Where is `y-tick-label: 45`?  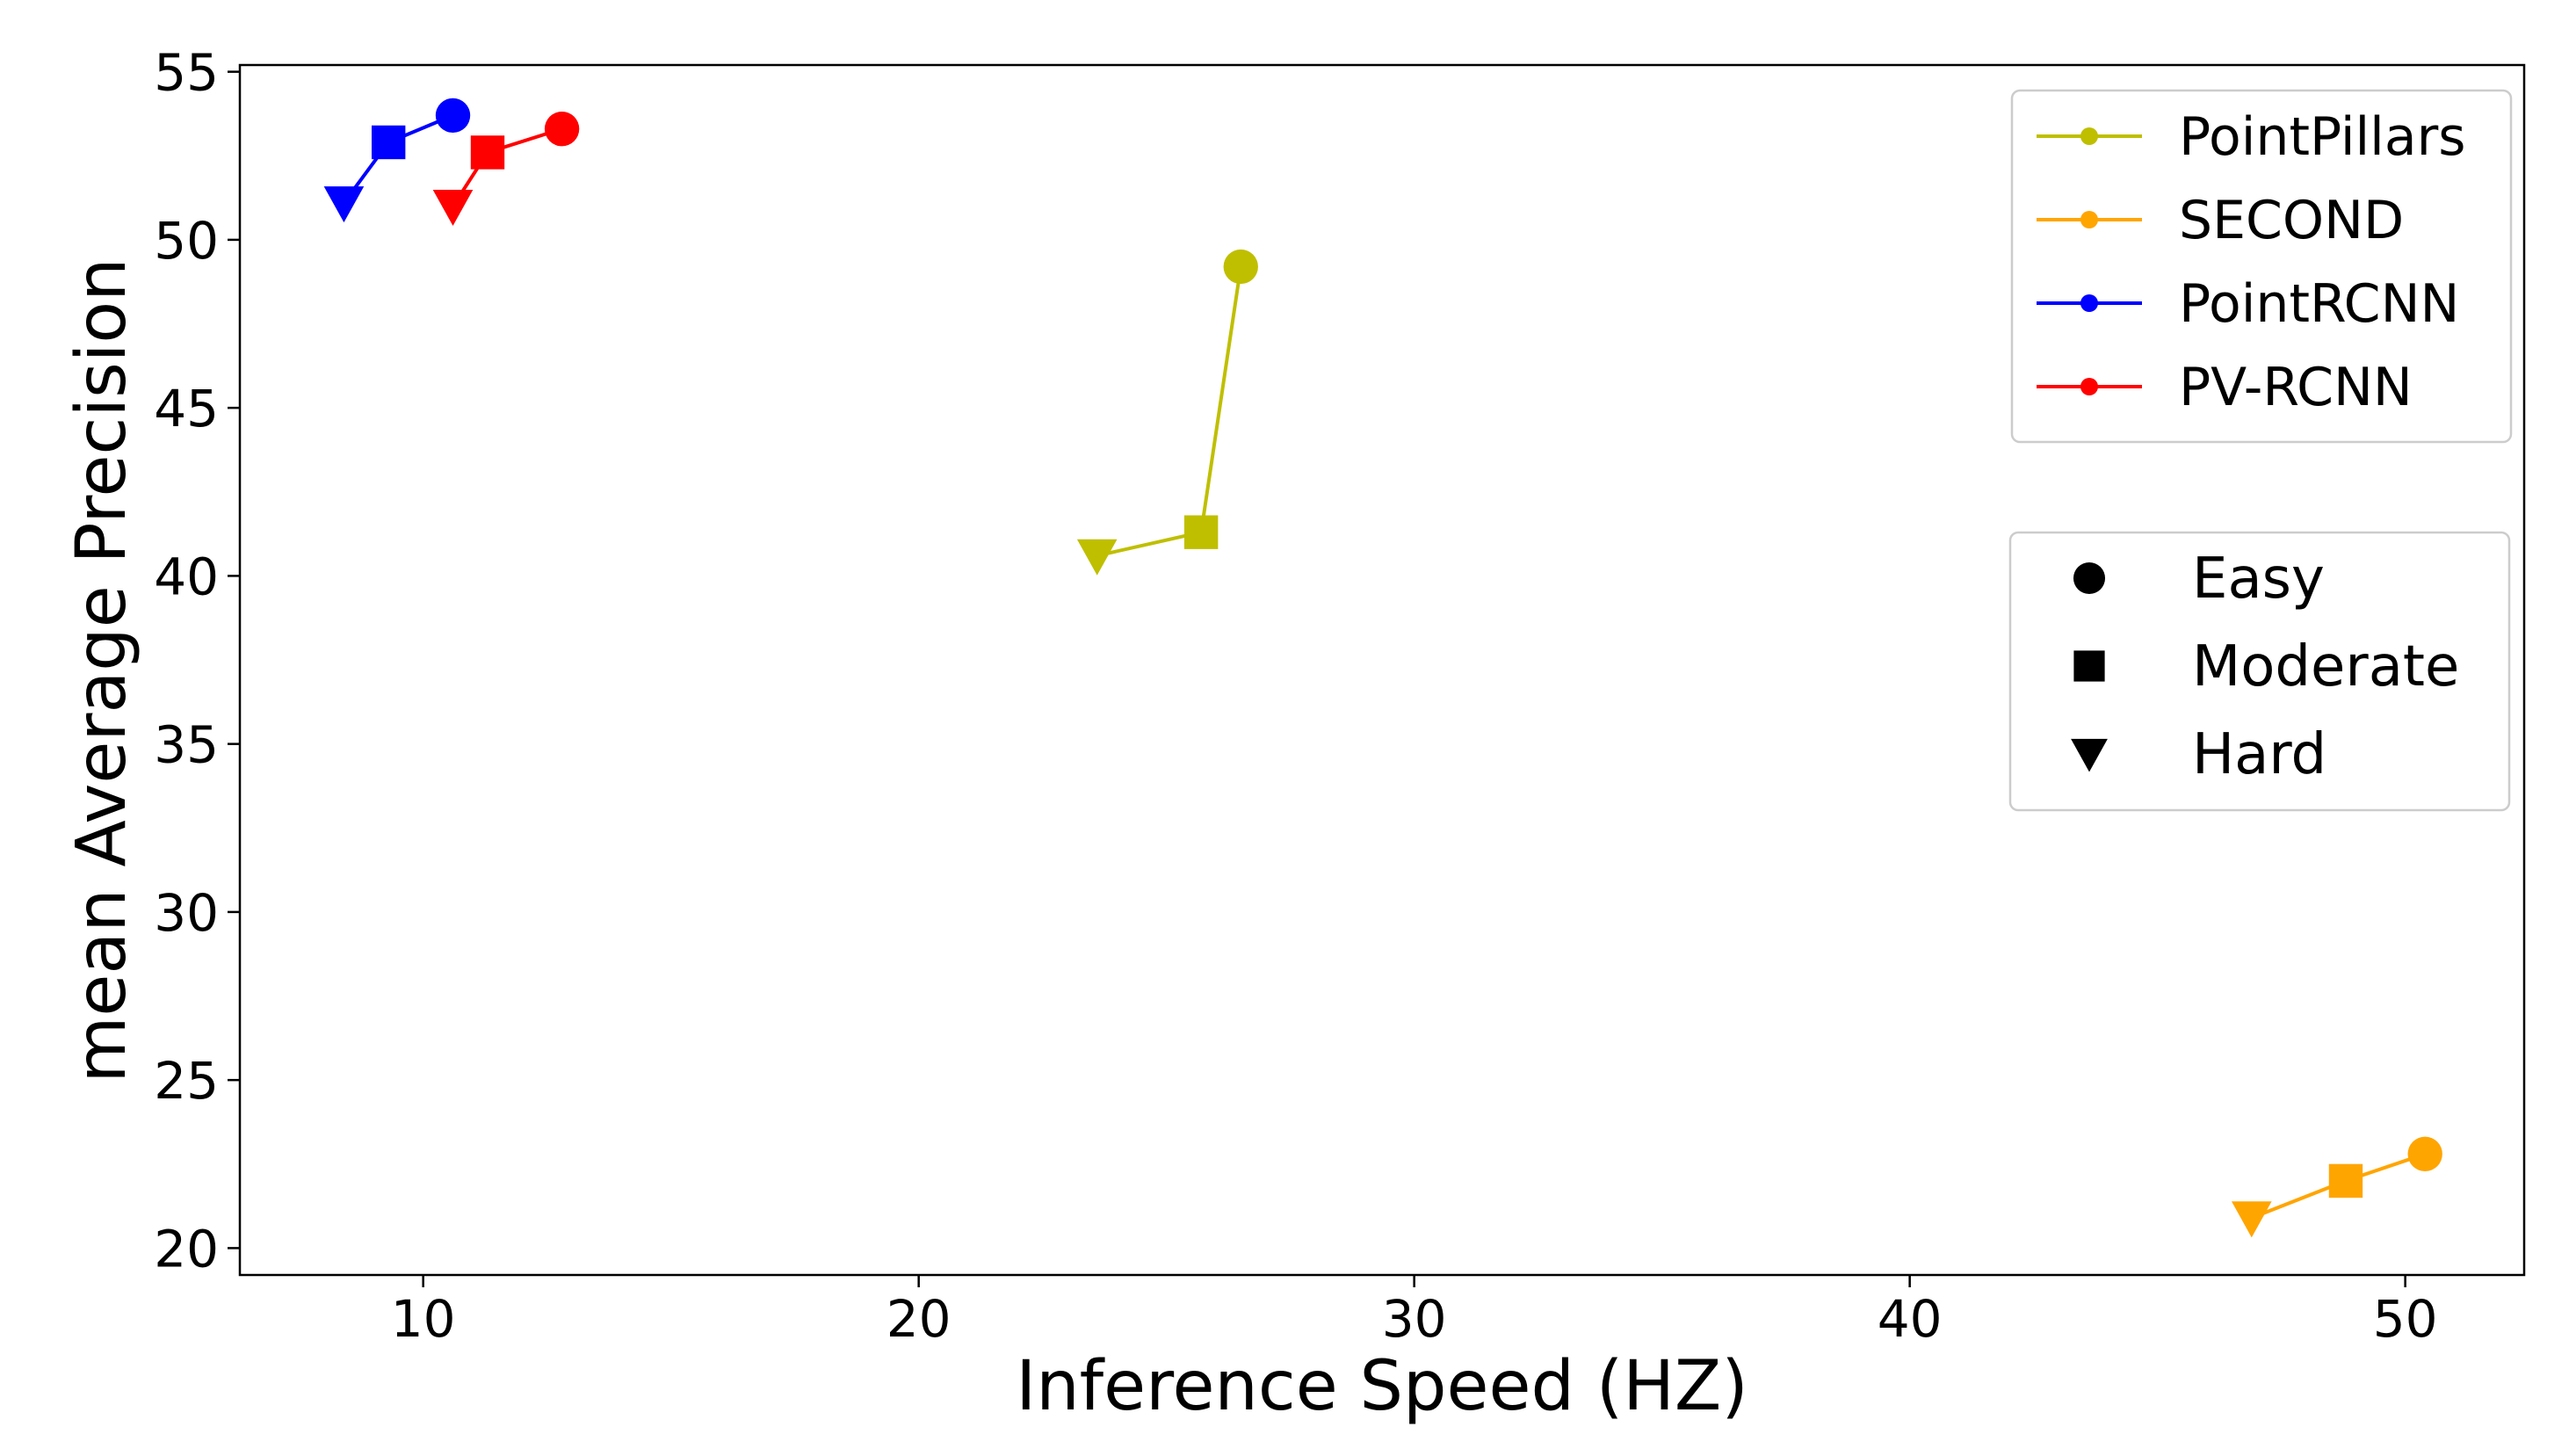
y-tick-label: 45 is located at coordinates (186, 408).